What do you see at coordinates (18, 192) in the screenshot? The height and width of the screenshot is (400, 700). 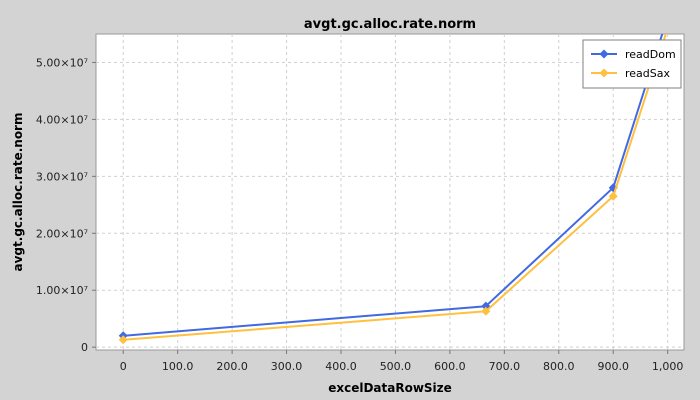 I see `y-axis-label: avgt.gc.alloc.rate.norm` at bounding box center [18, 192].